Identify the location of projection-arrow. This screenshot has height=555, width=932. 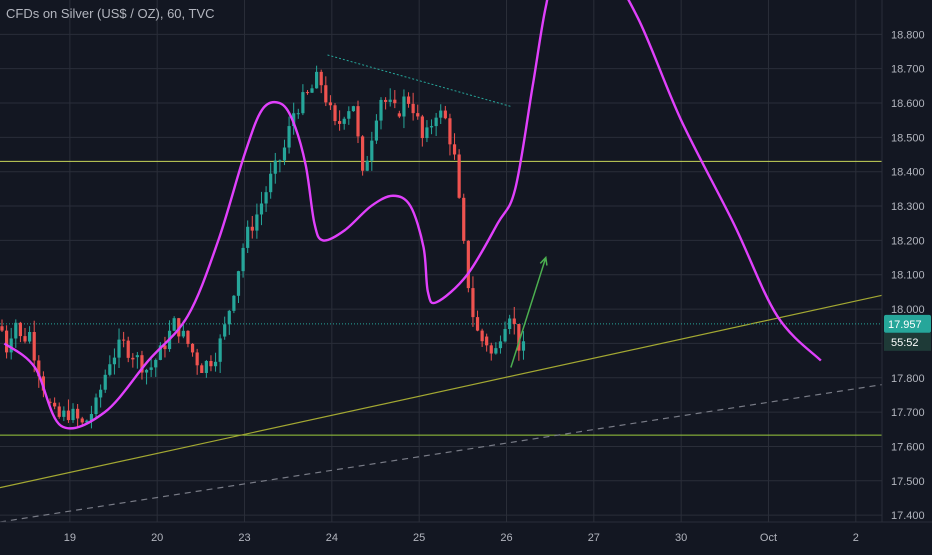
(528, 312).